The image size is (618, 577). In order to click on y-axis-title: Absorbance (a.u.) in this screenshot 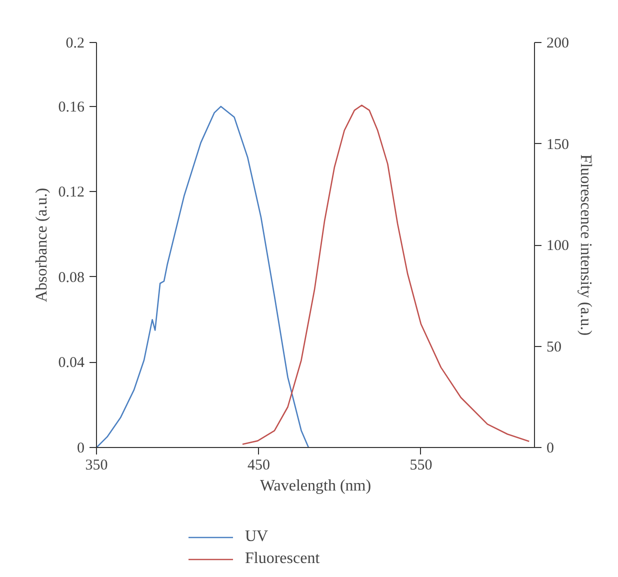, I will do `click(41, 245)`.